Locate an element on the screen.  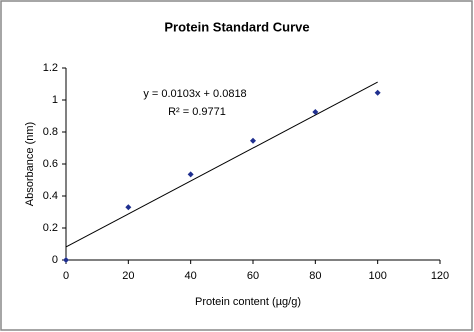
x-tick-label: 80 is located at coordinates (315, 276).